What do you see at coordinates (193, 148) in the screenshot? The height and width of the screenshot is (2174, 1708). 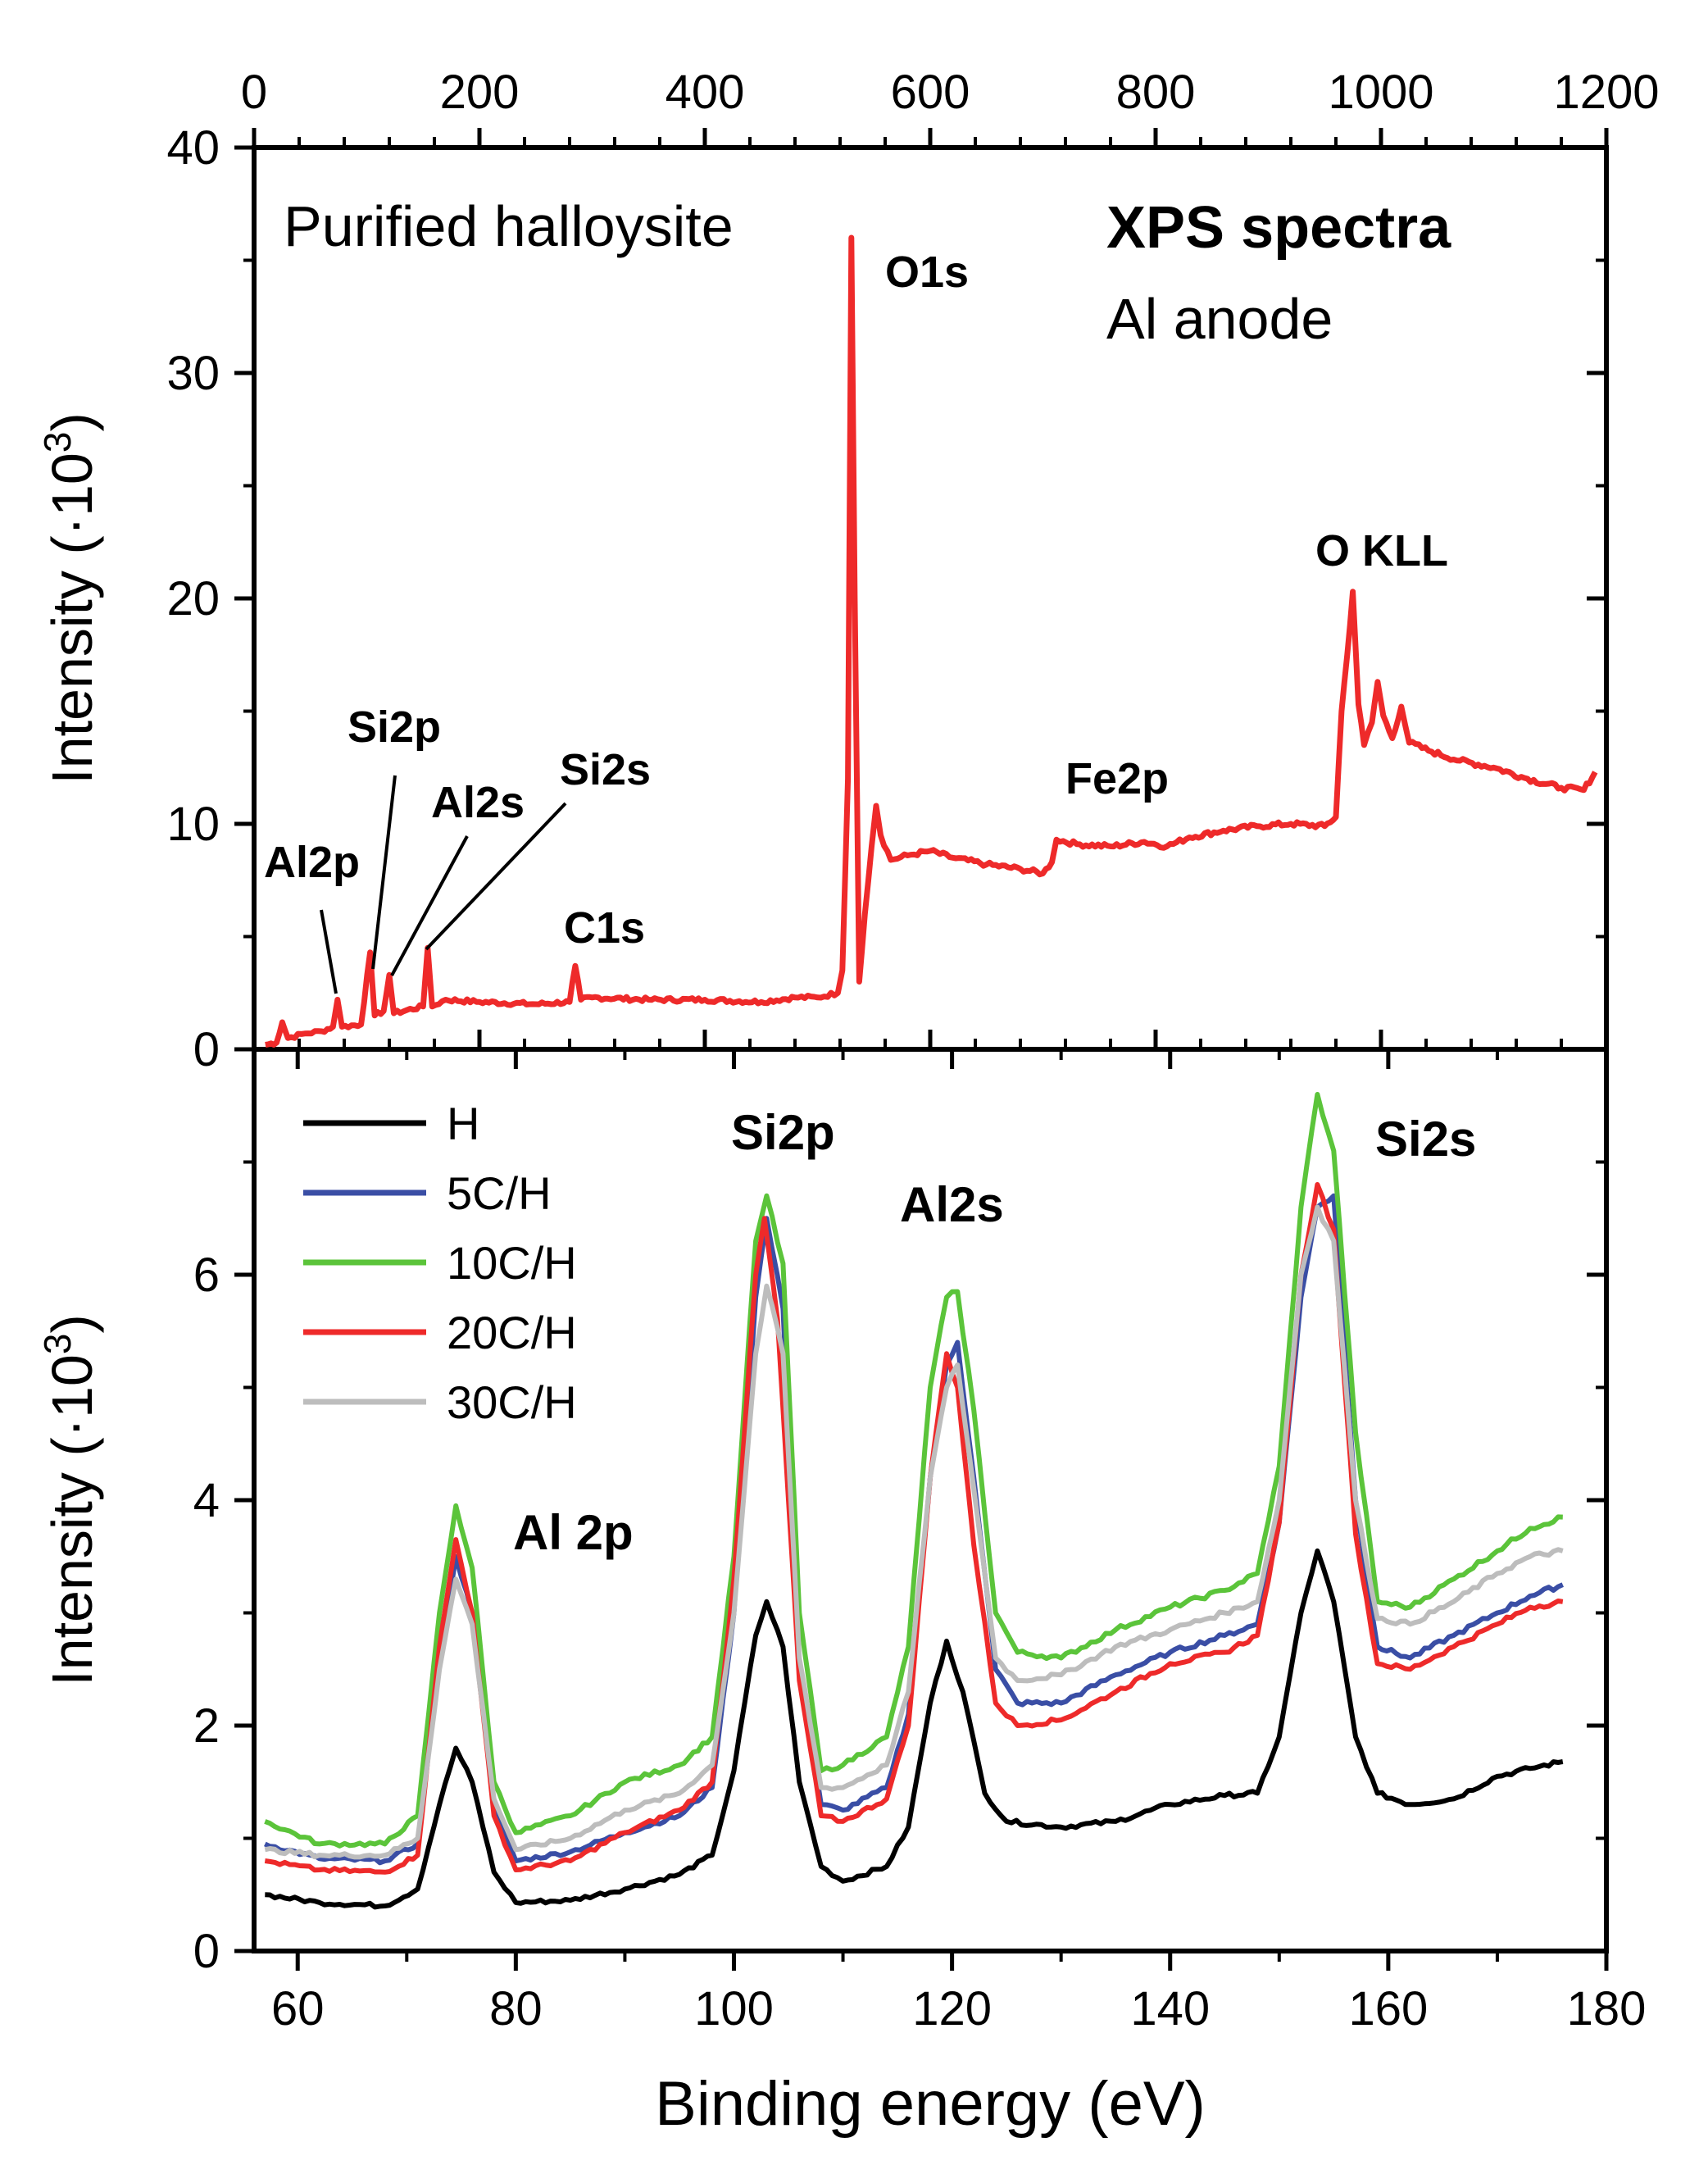 I see `survey-y-tick-label: 40` at bounding box center [193, 148].